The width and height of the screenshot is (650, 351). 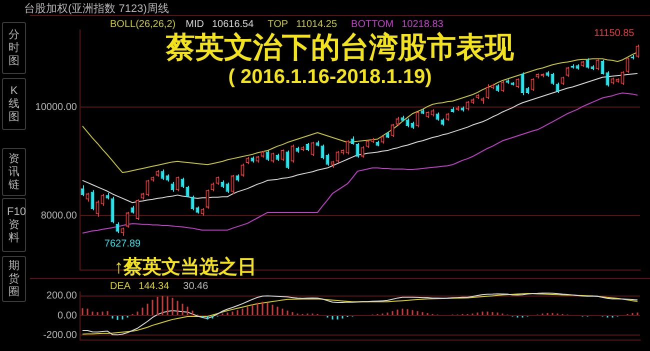 I want to click on annotation: 11014.25, so click(x=317, y=24).